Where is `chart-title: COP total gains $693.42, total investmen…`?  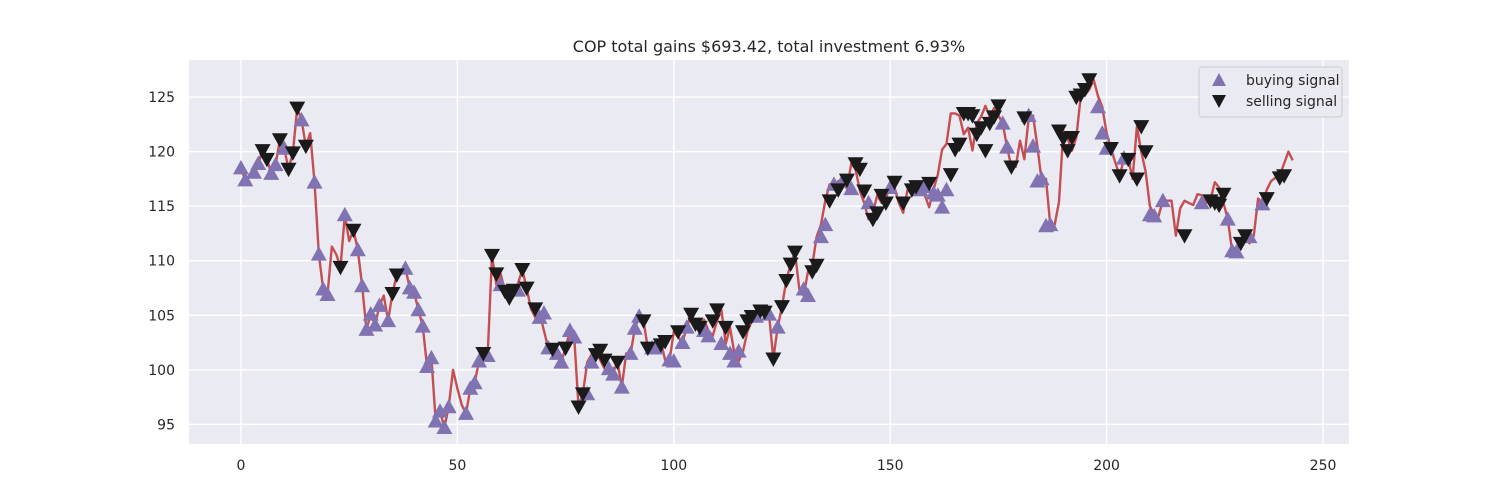
chart-title: COP total gains $693.42, total investmen… is located at coordinates (769, 46).